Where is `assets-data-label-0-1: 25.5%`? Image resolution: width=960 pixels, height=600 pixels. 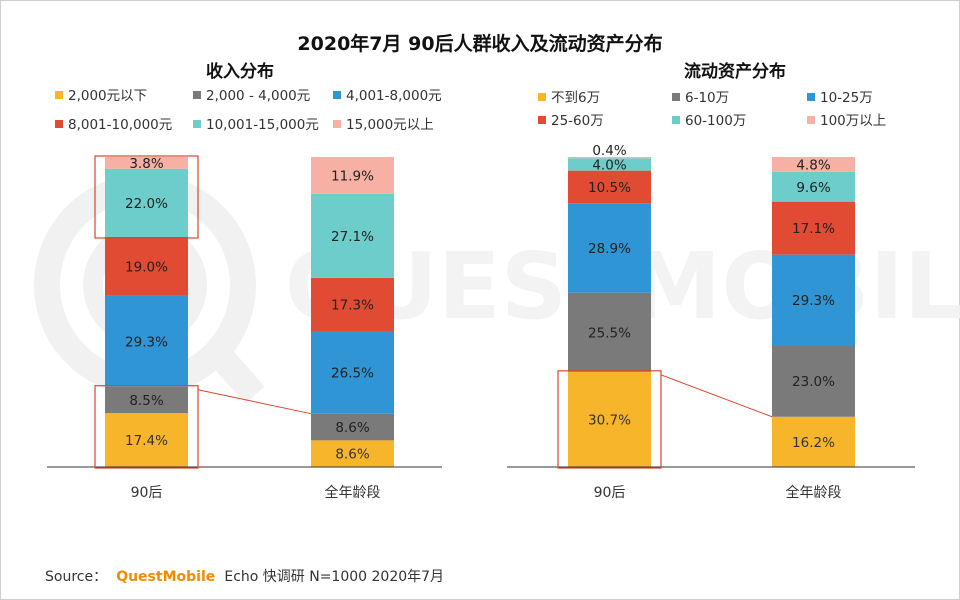
assets-data-label-0-1: 25.5% is located at coordinates (609, 333).